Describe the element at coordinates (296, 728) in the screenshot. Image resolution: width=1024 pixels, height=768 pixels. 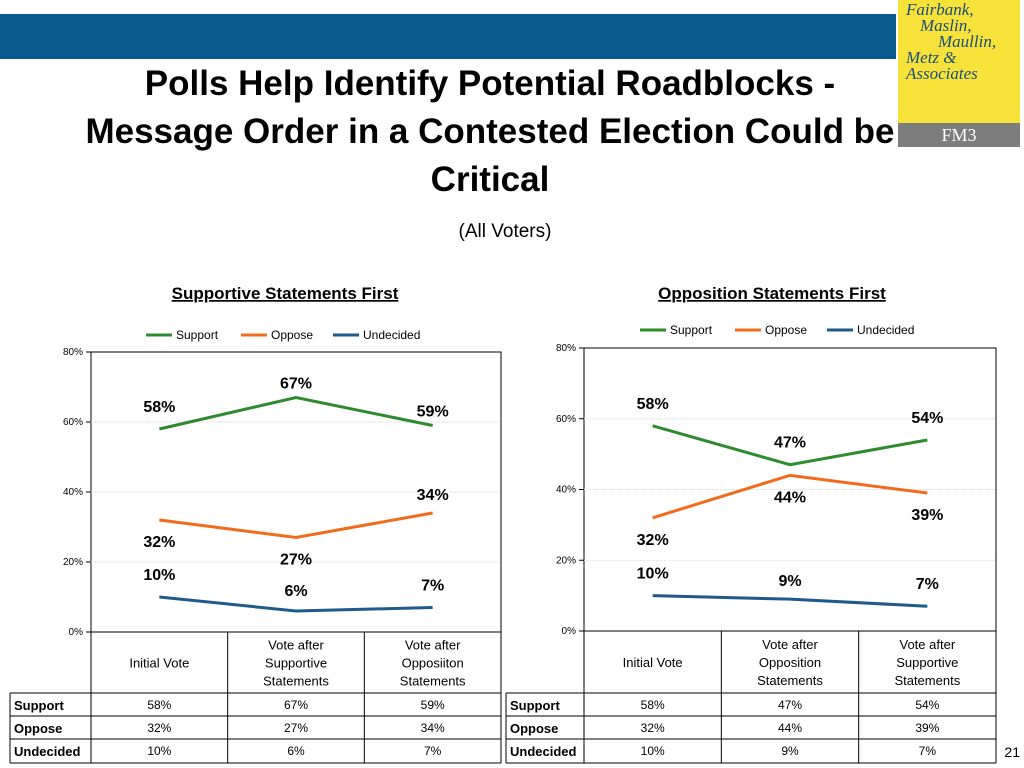
I see `table-cell: 27%` at that location.